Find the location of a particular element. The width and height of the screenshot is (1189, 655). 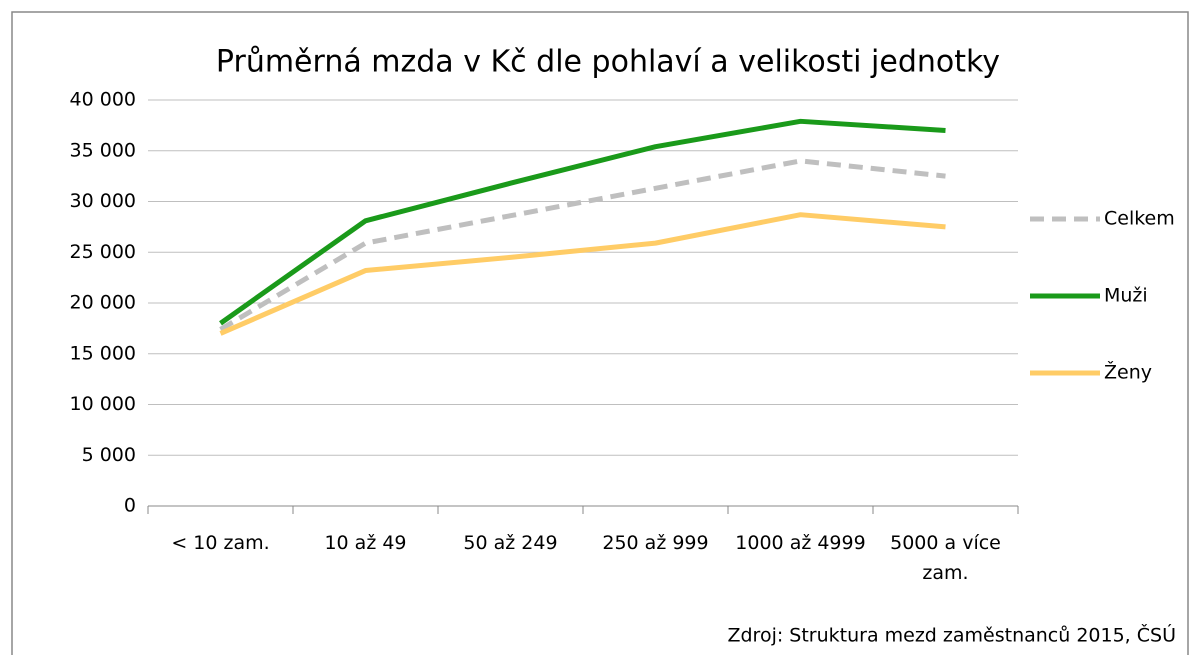

y-tick-label: 15 000 is located at coordinates (103, 353).